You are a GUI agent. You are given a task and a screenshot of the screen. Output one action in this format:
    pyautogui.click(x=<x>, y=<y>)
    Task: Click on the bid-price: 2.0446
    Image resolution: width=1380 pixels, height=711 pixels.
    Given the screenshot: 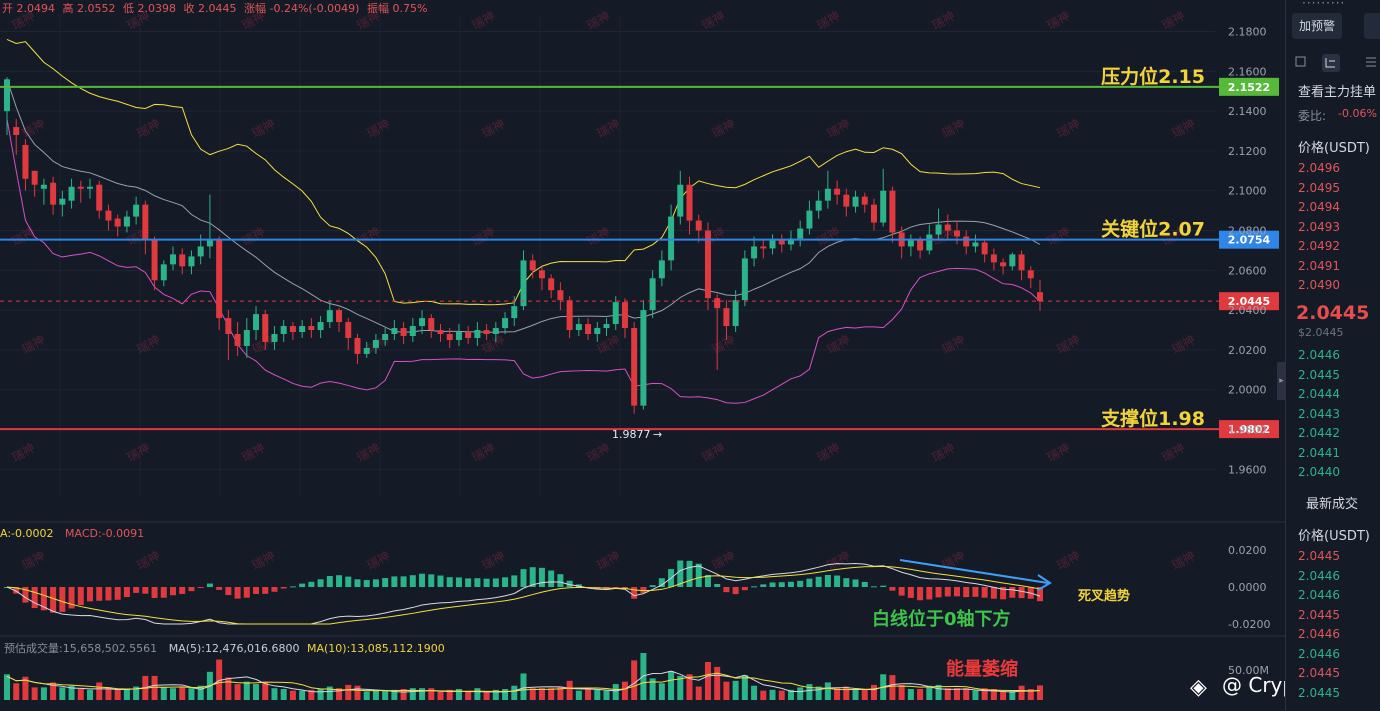 What is the action you would take?
    pyautogui.click(x=1319, y=355)
    